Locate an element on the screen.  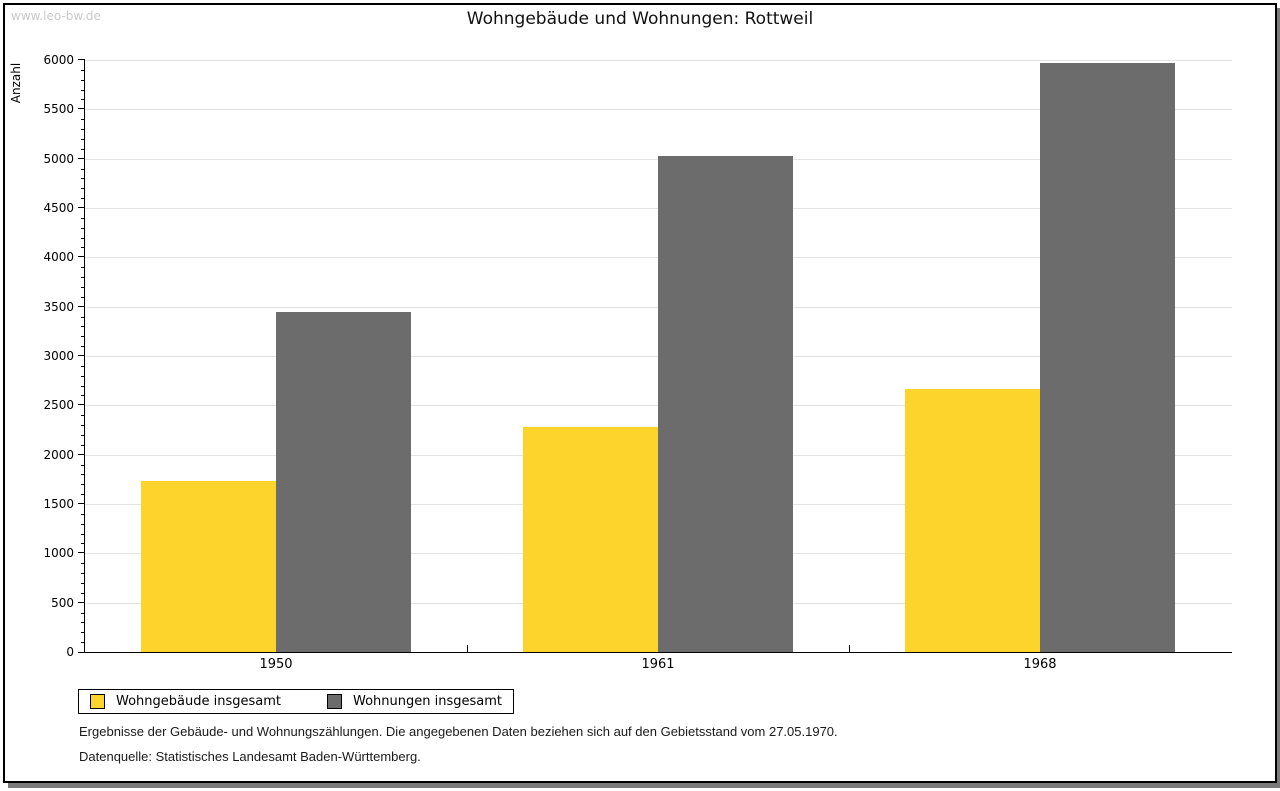
y-axis-tick-label: 1000 is located at coordinates (58, 553).